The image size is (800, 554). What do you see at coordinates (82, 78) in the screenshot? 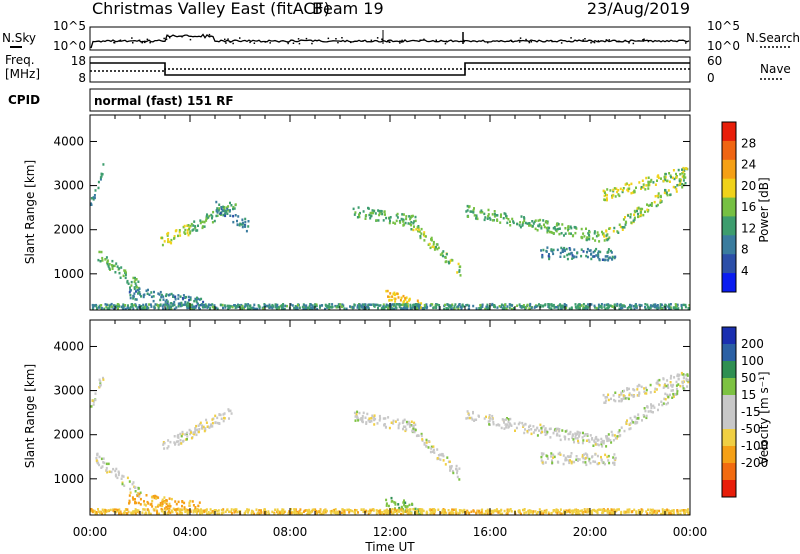
I see `freq-tick-bottom: 8` at bounding box center [82, 78].